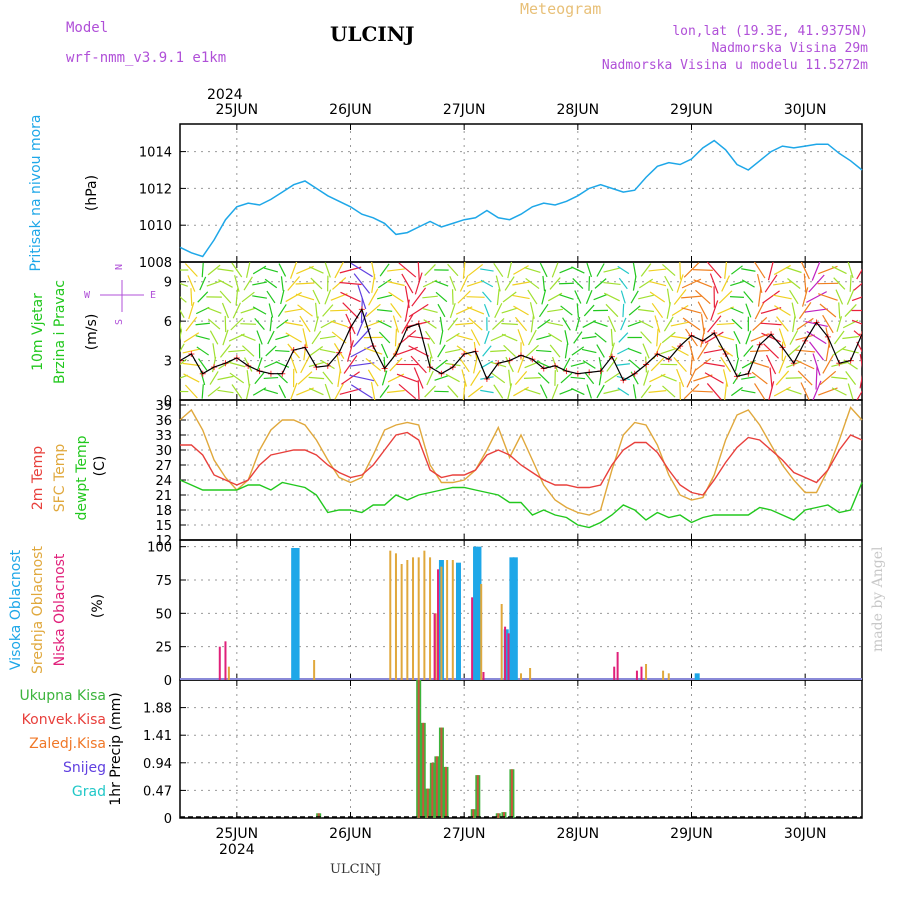  What do you see at coordinates (62, 696) in the screenshot?
I see `precip-legend-label: Ukupna Kisa` at bounding box center [62, 696].